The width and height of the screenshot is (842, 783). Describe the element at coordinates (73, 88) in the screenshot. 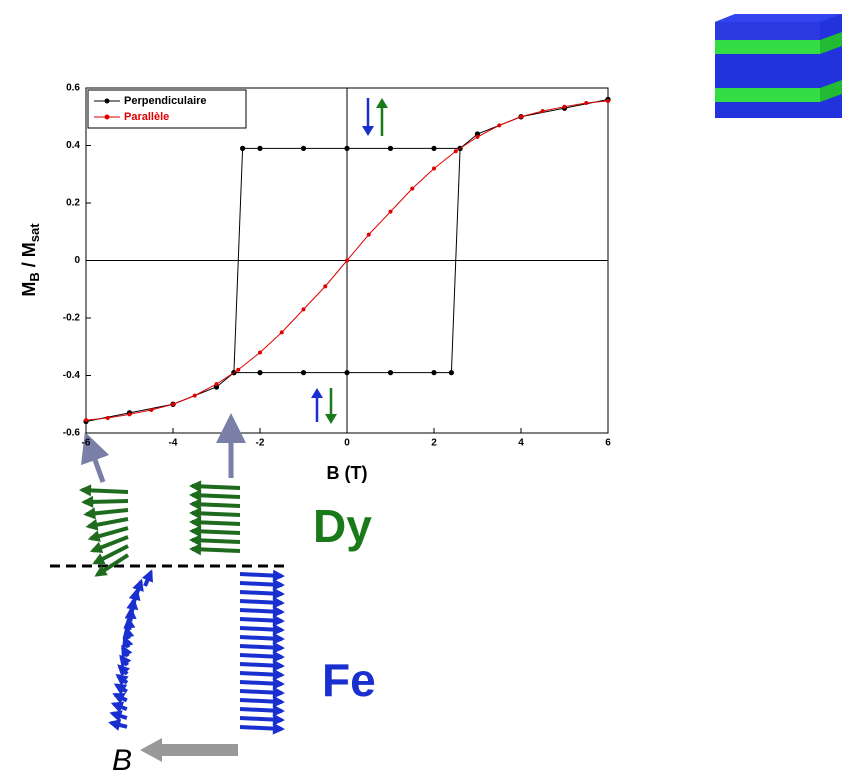

I see `y-tick-label: 0.6` at that location.